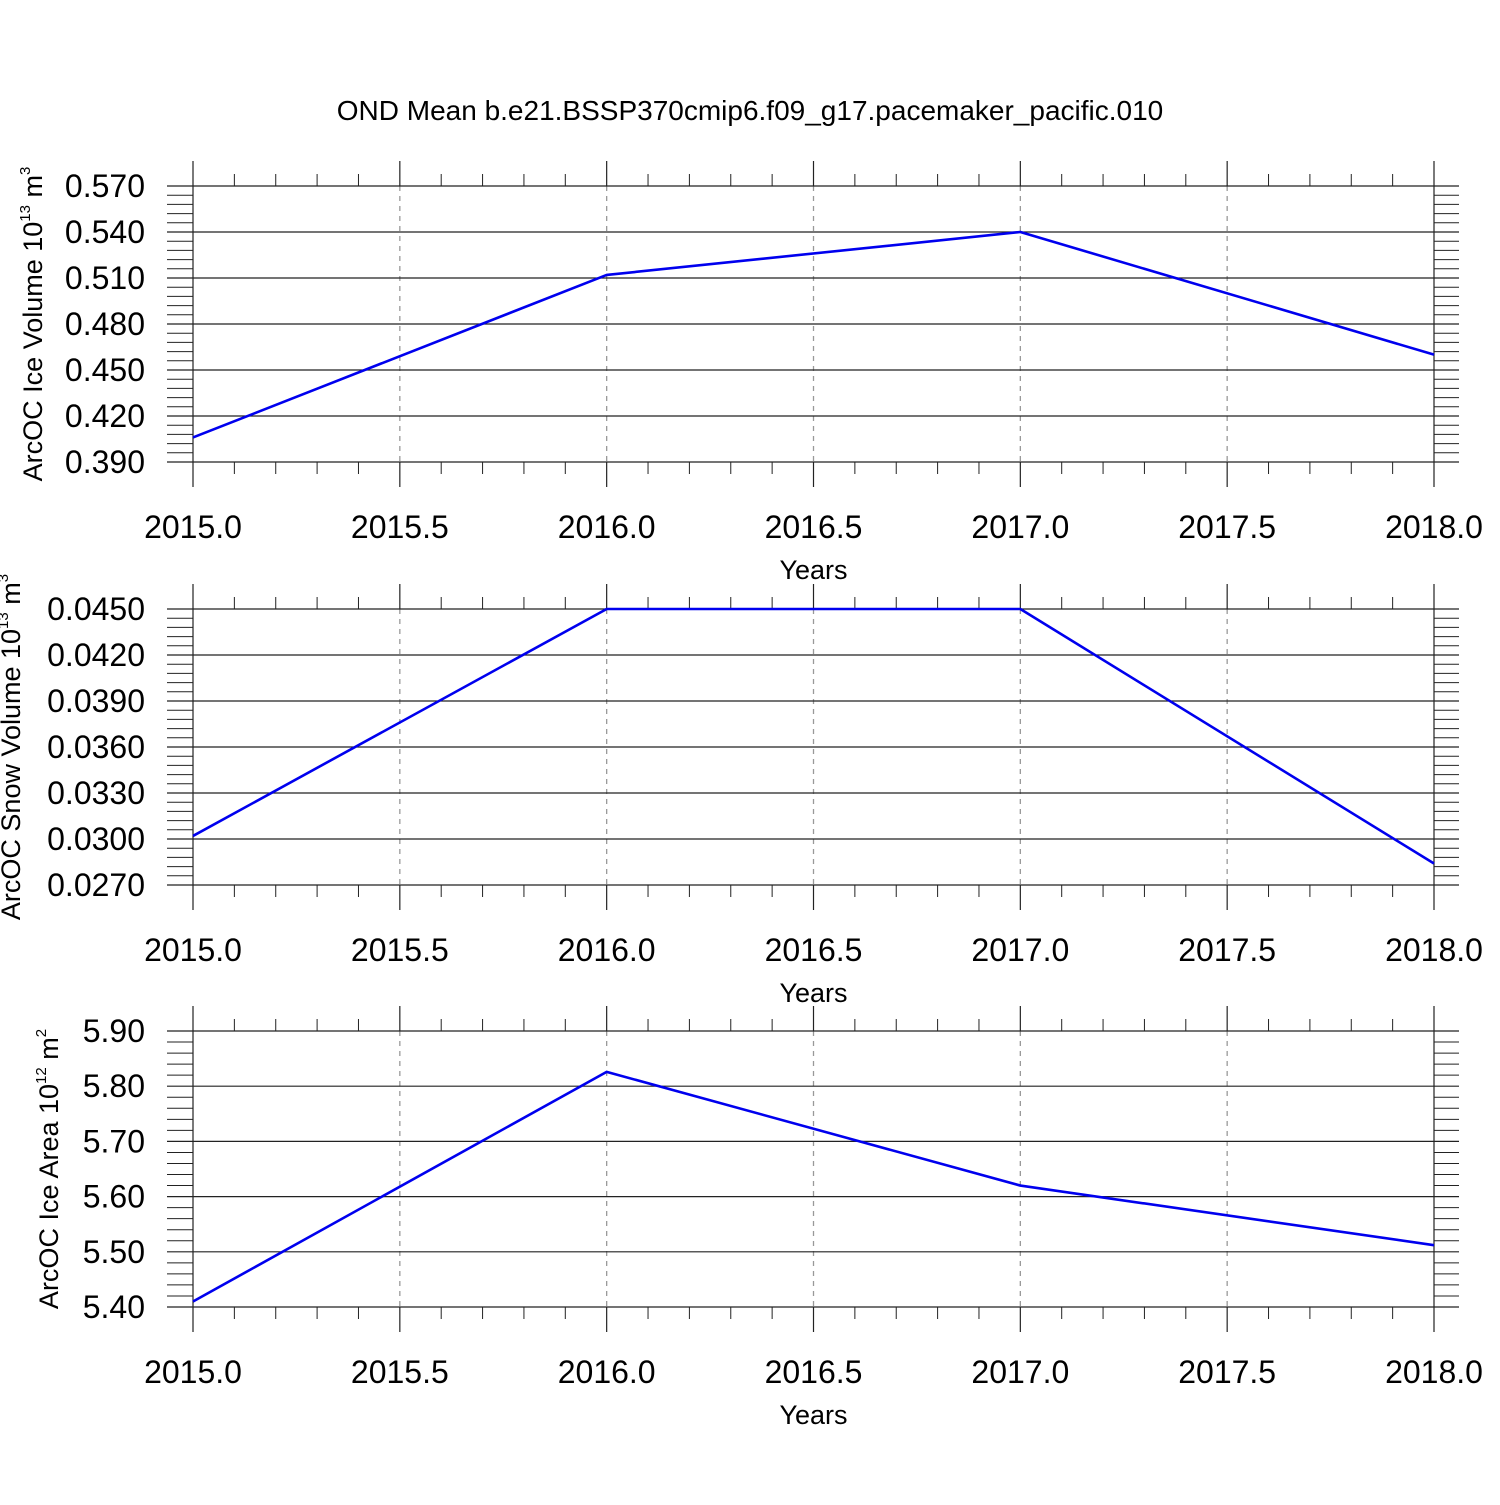 This screenshot has width=1500, height=1505. I want to click on y-axis-title: ArcOC Snow Volume 1013 m3, so click(13, 747).